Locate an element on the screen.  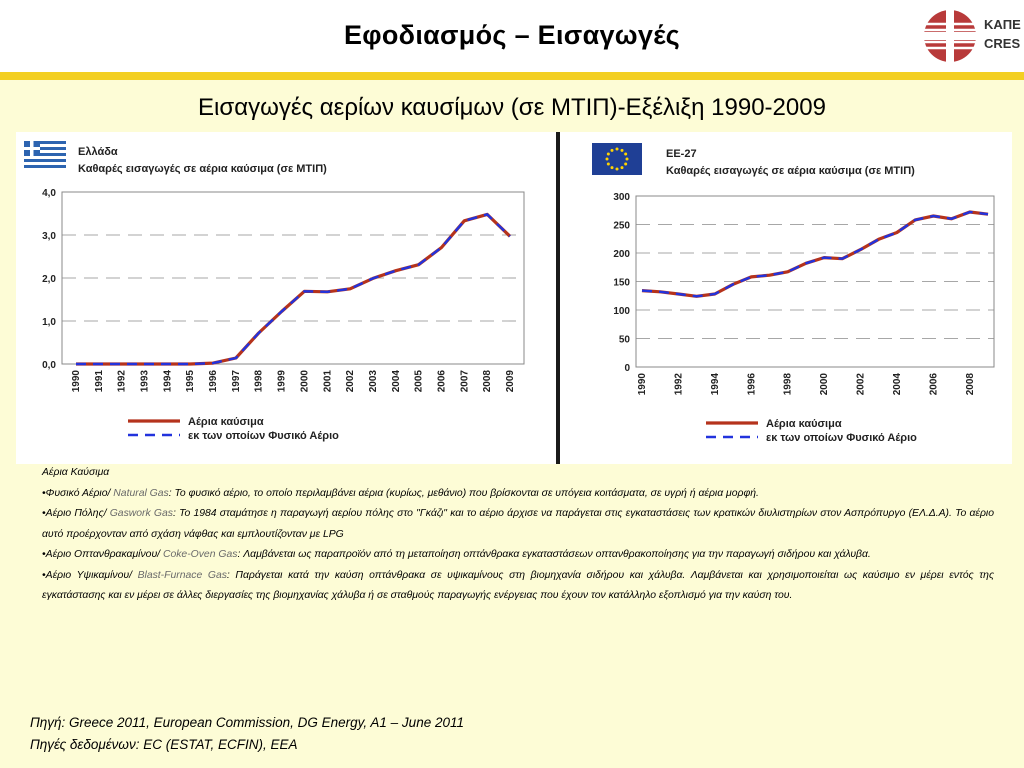
x-tick-label: 2005 is located at coordinates (419, 381).